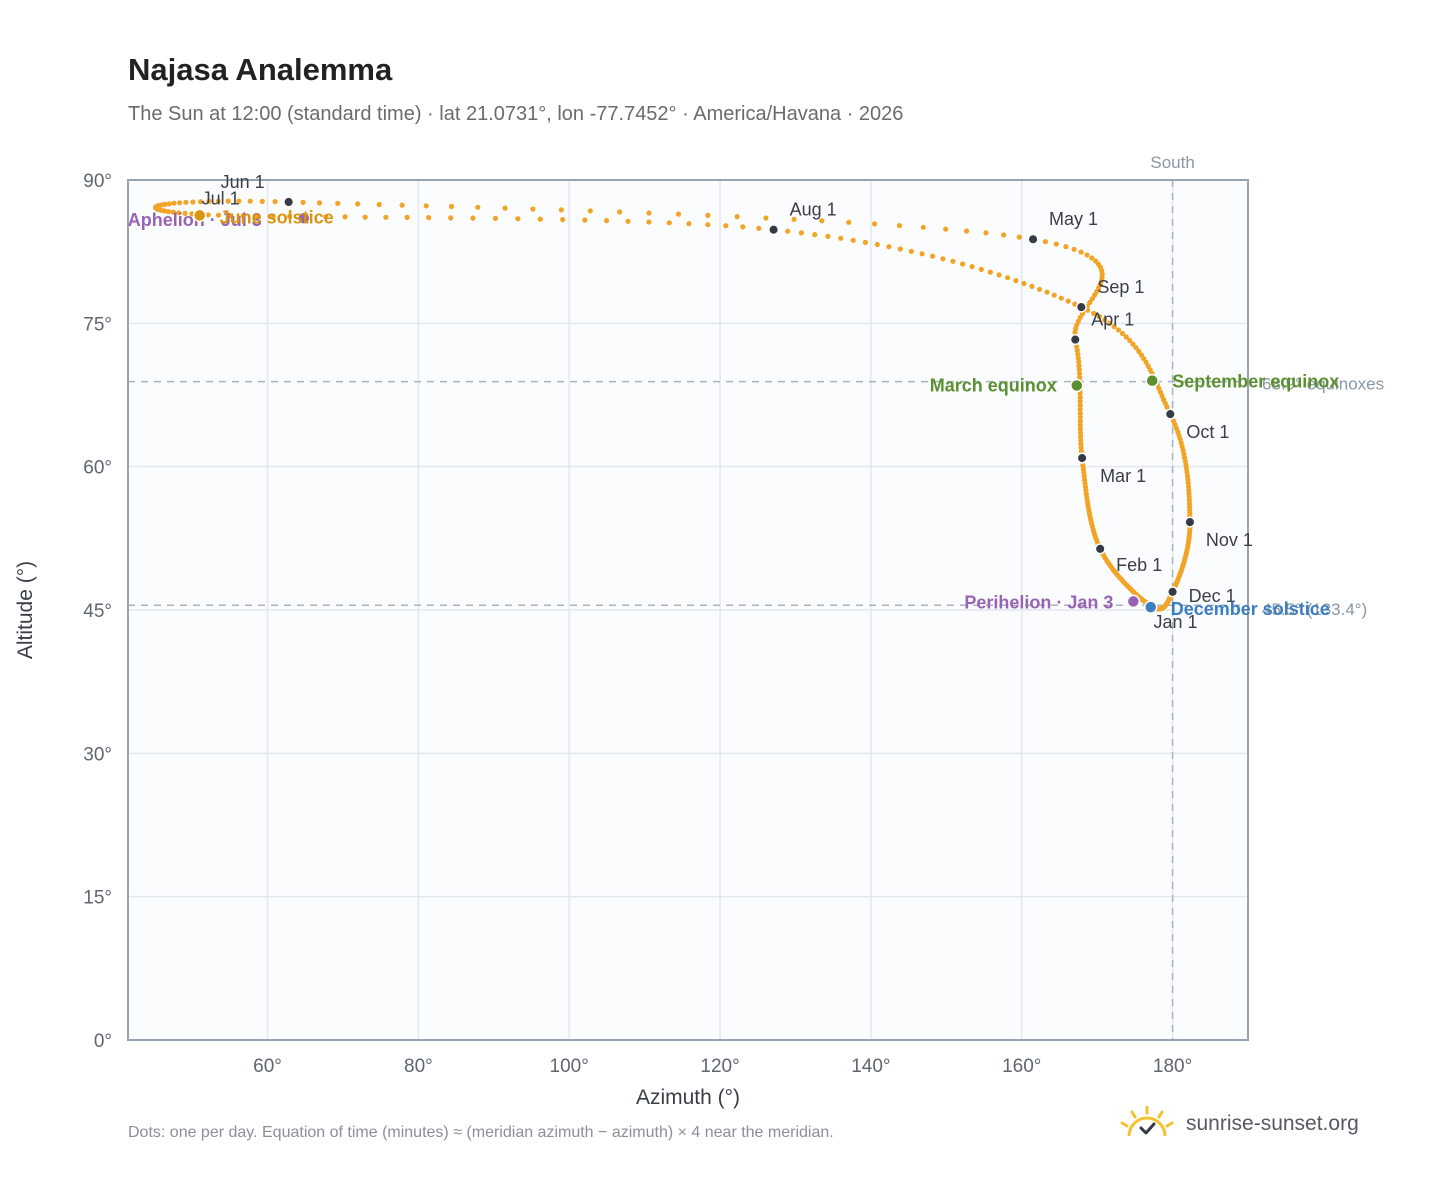 Image resolution: width=1448 pixels, height=1188 pixels. I want to click on y-tick-label: 90°, so click(97, 181).